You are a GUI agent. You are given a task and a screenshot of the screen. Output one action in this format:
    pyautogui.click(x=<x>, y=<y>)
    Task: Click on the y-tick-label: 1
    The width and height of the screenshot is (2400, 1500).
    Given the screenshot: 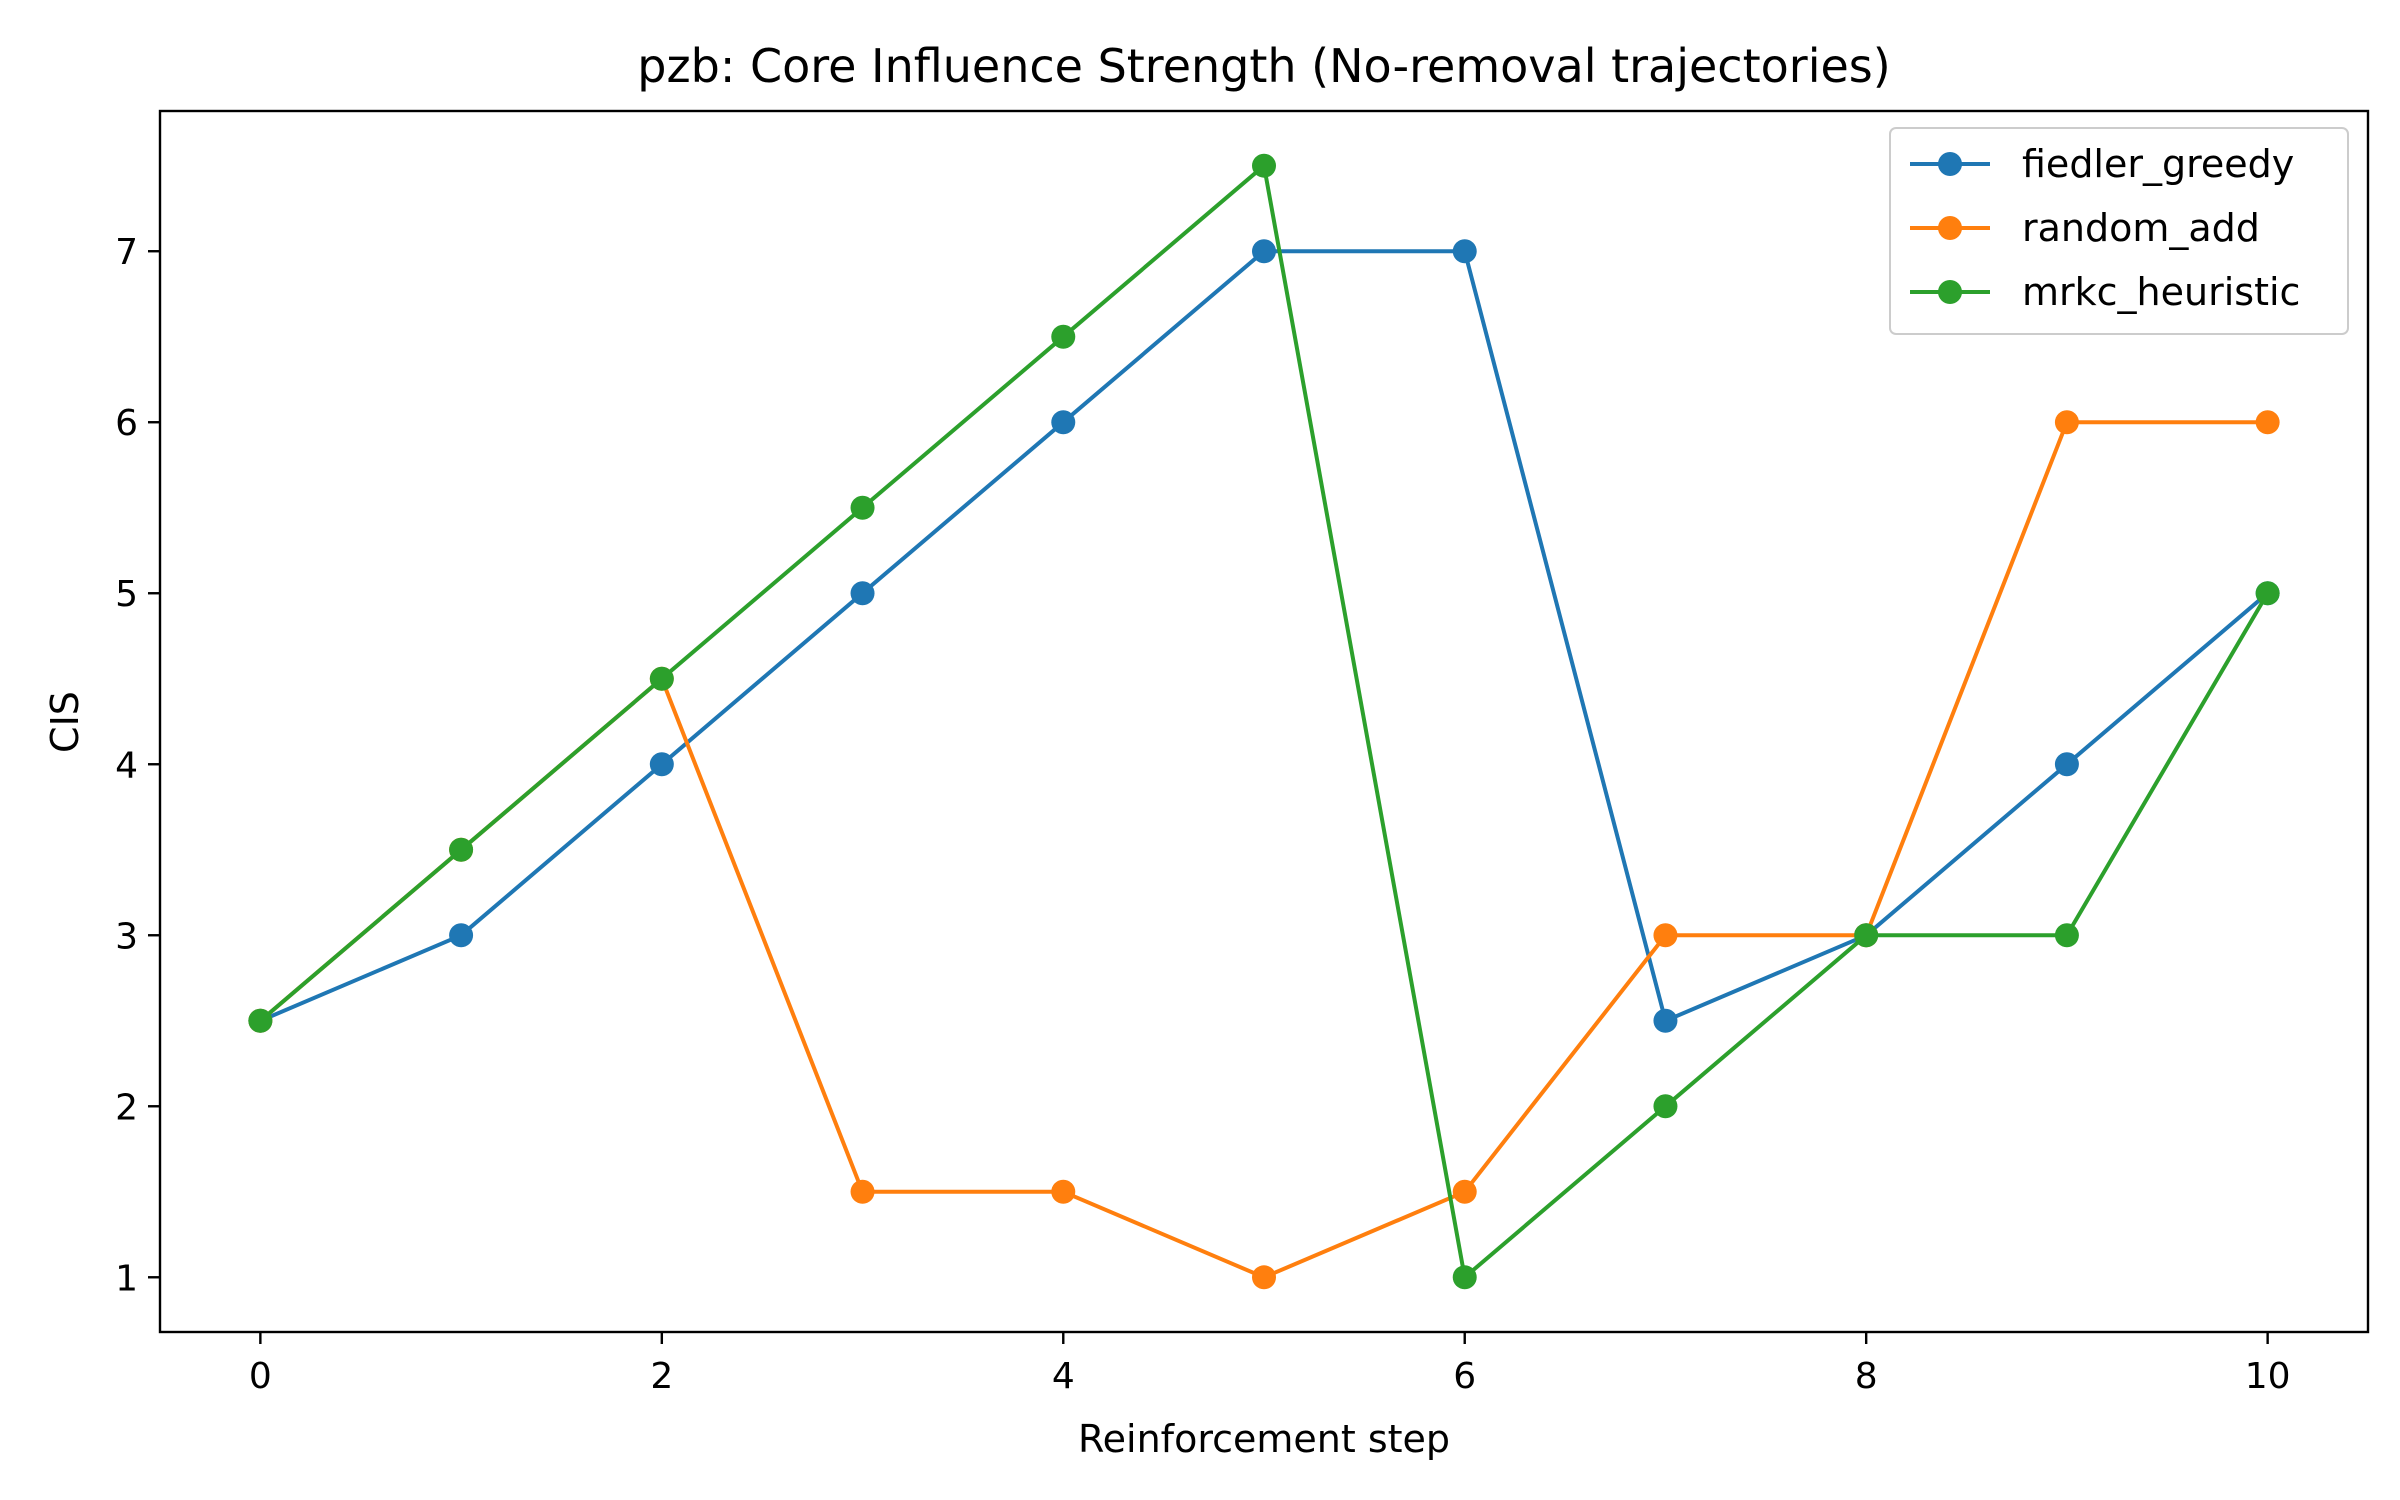 What is the action you would take?
    pyautogui.click(x=126, y=1278)
    